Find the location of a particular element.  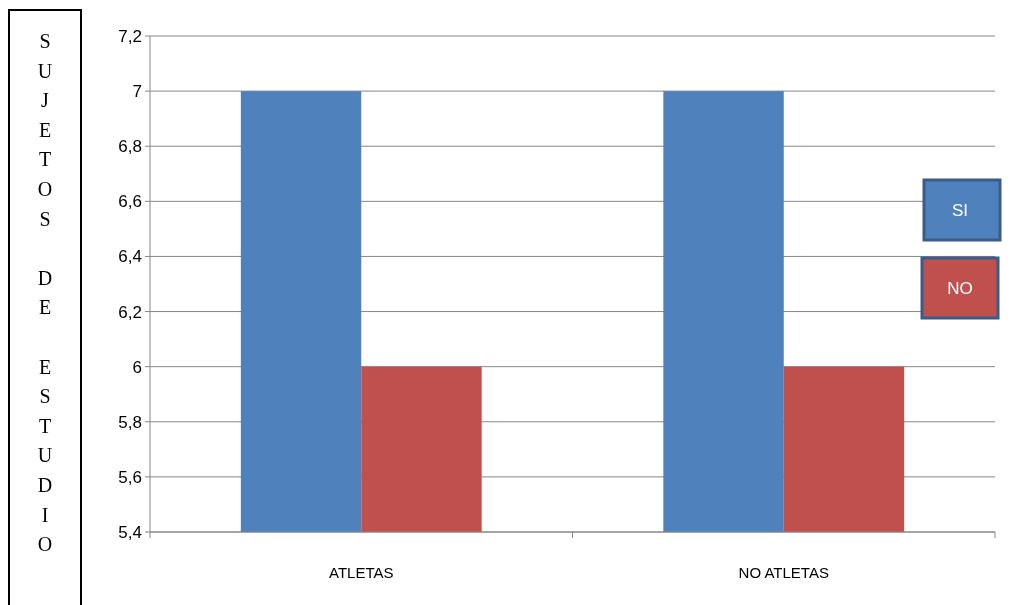

x-tick-label: ATLETAS is located at coordinates (361, 572).